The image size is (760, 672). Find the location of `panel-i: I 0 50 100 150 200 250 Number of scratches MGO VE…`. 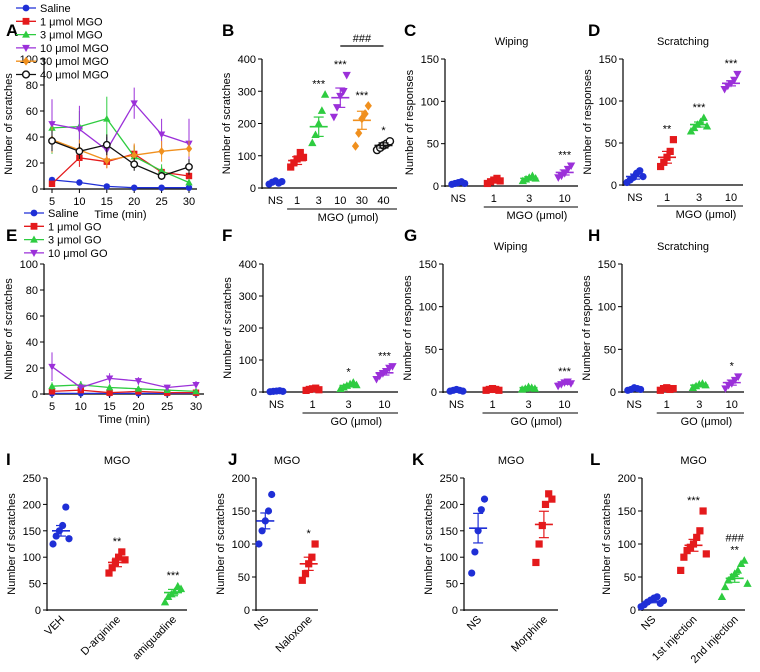

panel-i: I 0 50 100 150 200 250 Number of scratches MGO VE… is located at coordinates (96, 556).